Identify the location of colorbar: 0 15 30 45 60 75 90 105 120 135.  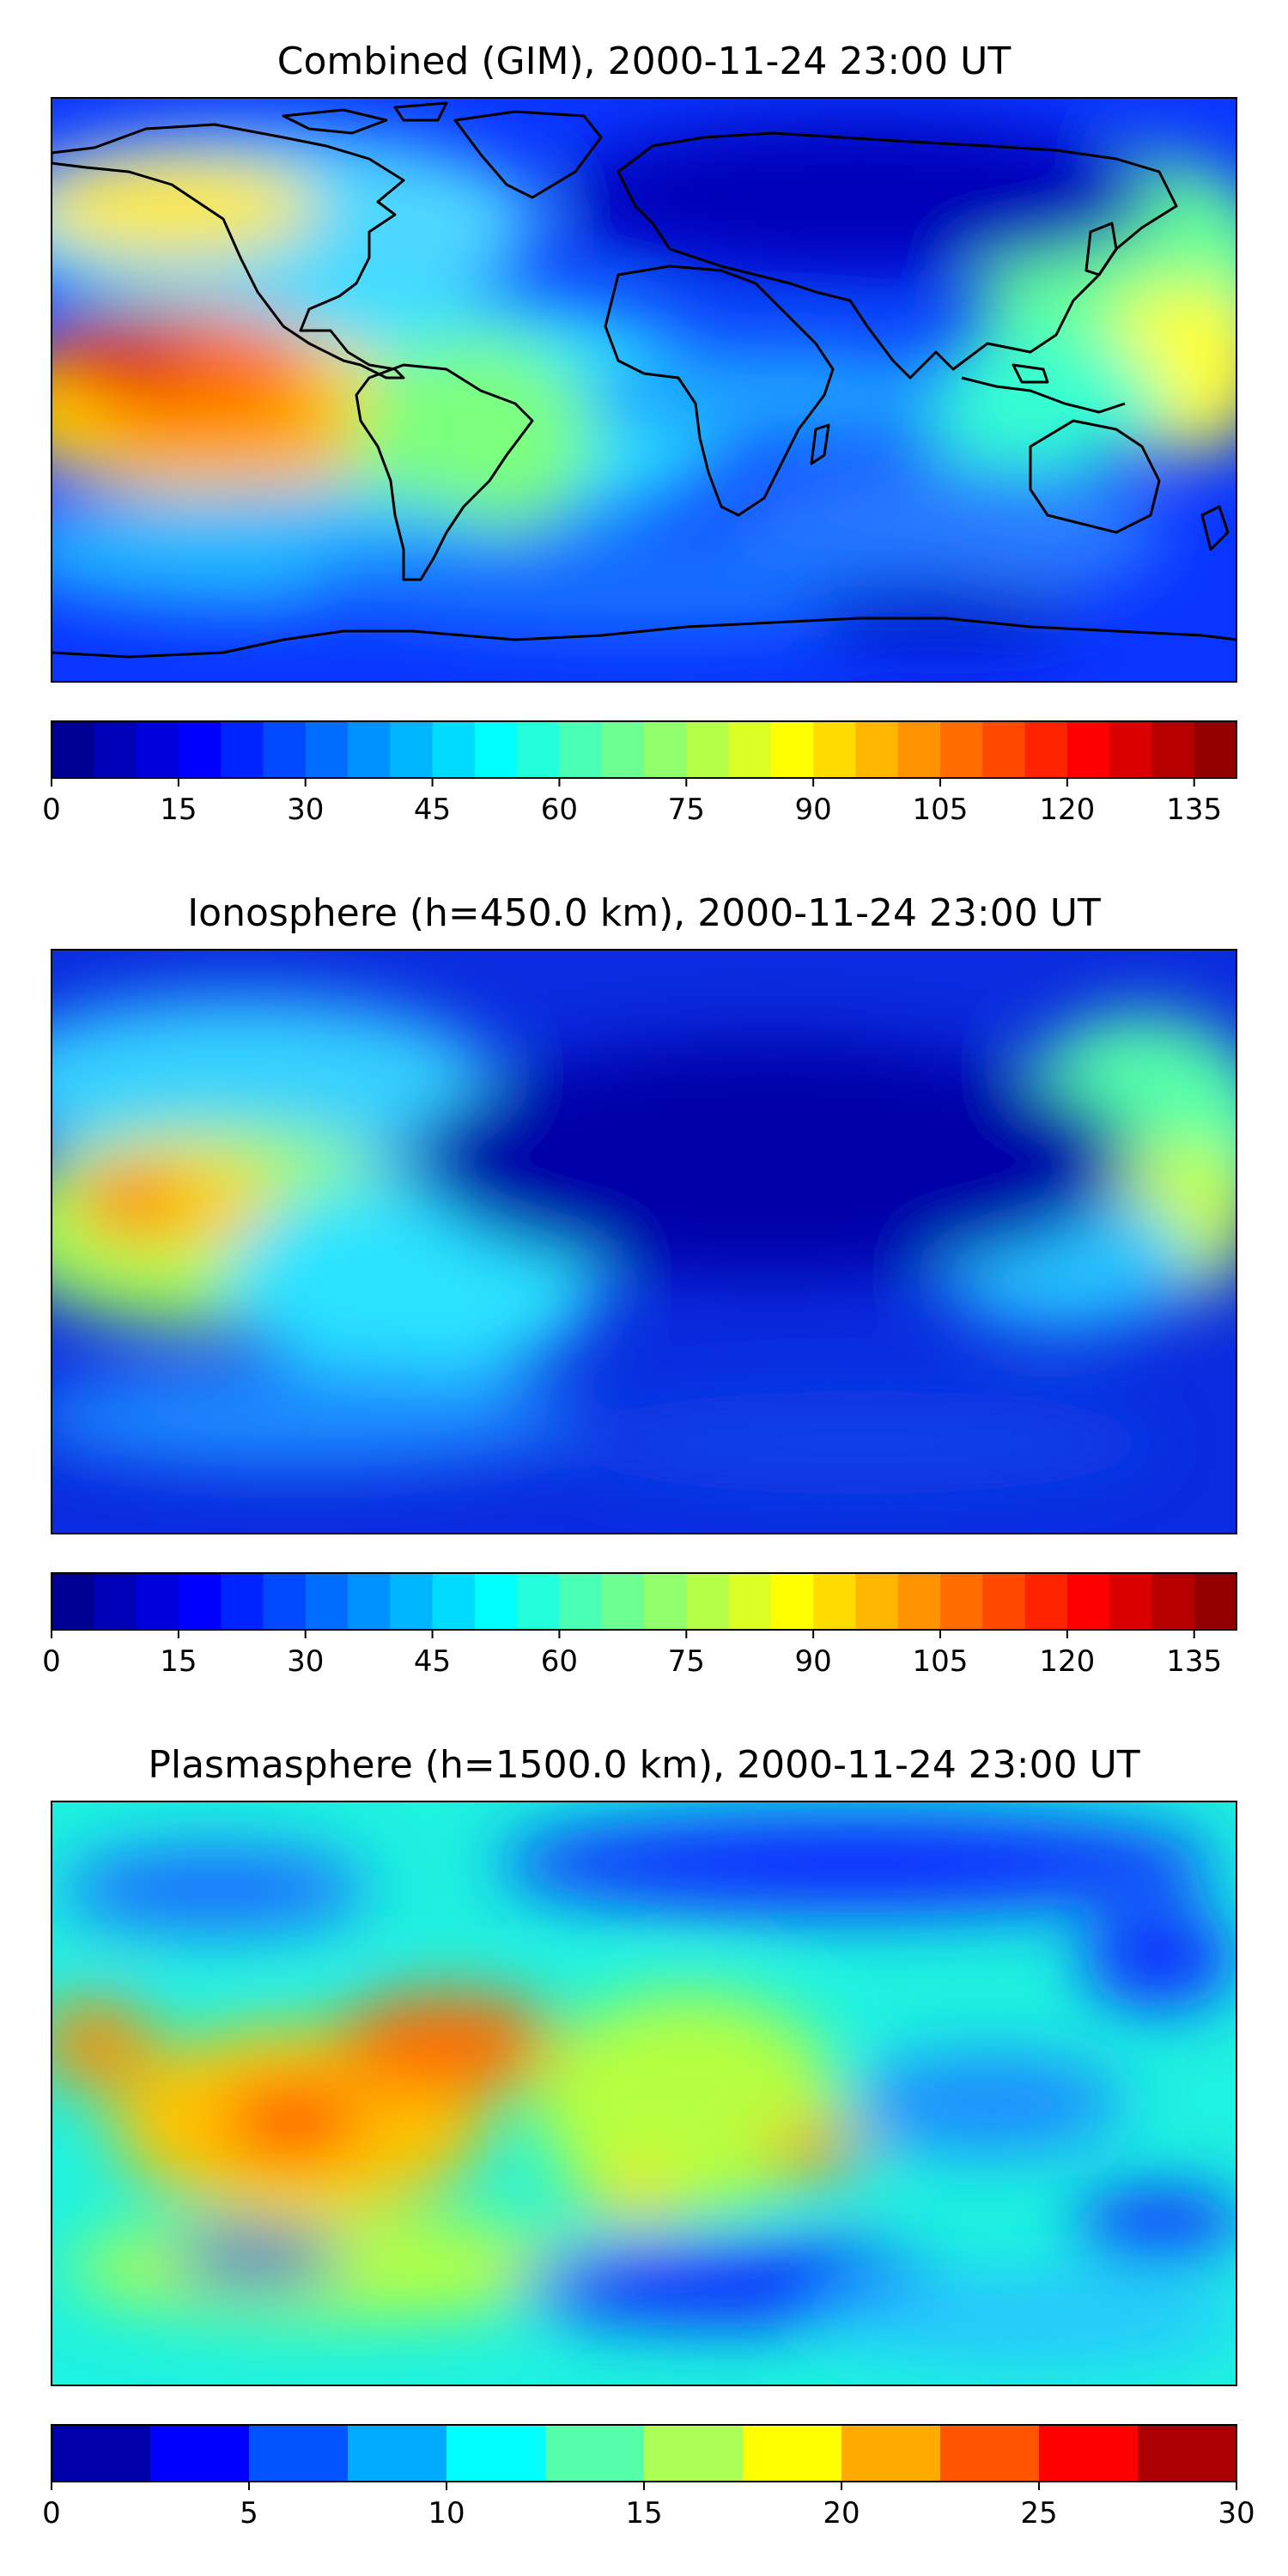
(640, 1625).